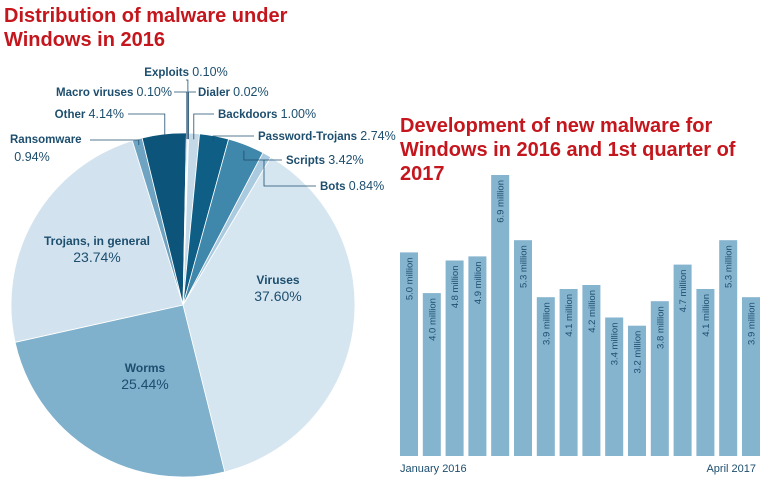  Describe the element at coordinates (181, 115) in the screenshot. I see `leader-line-macro-viruses` at that location.